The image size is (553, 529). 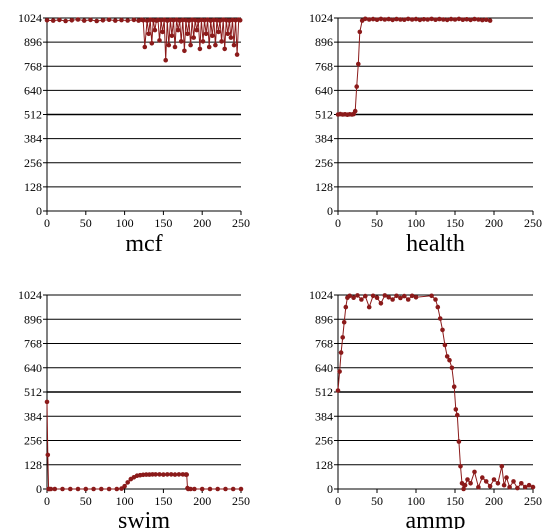 What do you see at coordinates (324, 368) in the screenshot?
I see `y-tick-label: 640` at bounding box center [324, 368].